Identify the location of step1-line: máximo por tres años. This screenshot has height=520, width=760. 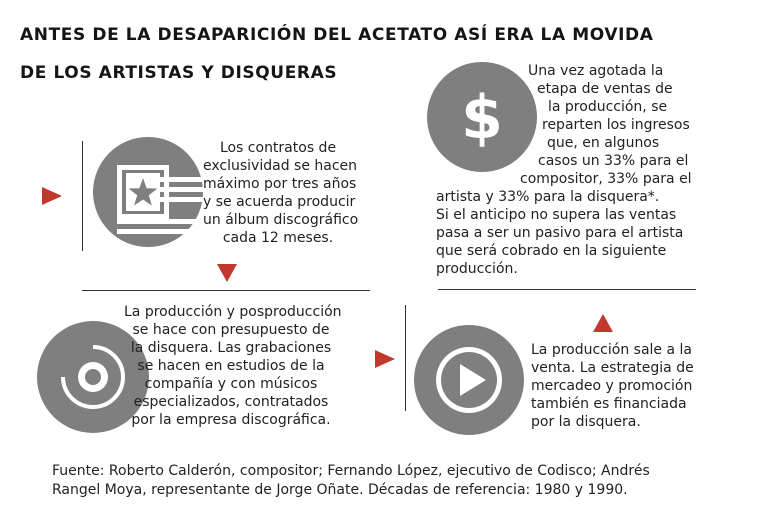
(280, 184).